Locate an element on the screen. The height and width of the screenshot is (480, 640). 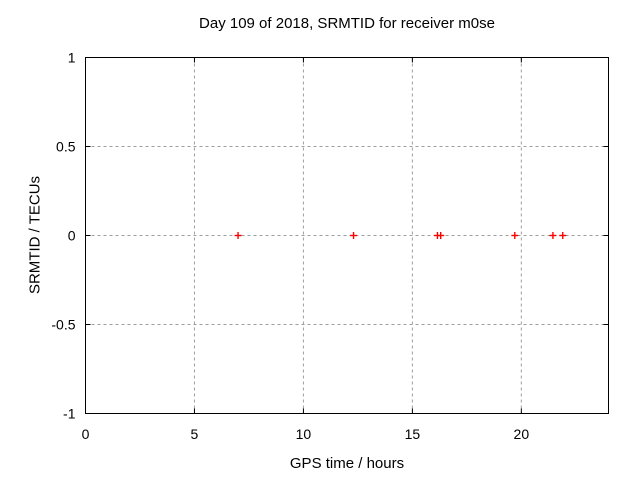
y-tick-label: 0.5 is located at coordinates (66, 147).